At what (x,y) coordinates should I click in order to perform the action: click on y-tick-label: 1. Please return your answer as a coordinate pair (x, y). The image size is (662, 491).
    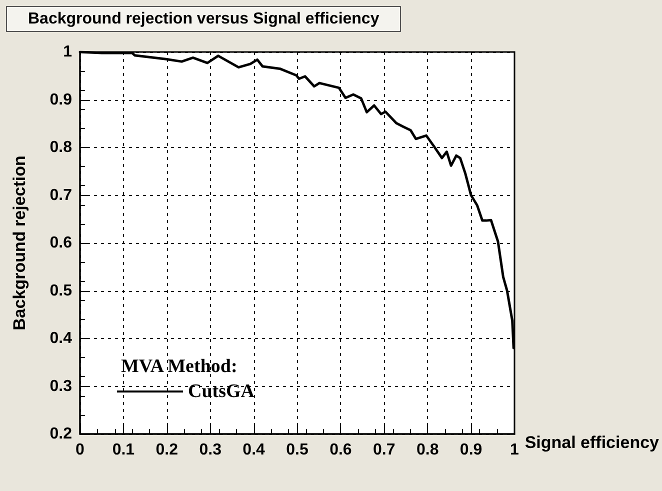
    Looking at the image, I should click on (67, 52).